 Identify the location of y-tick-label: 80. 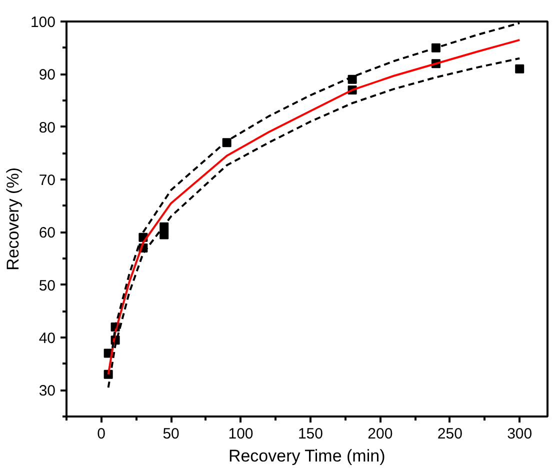
(47, 127).